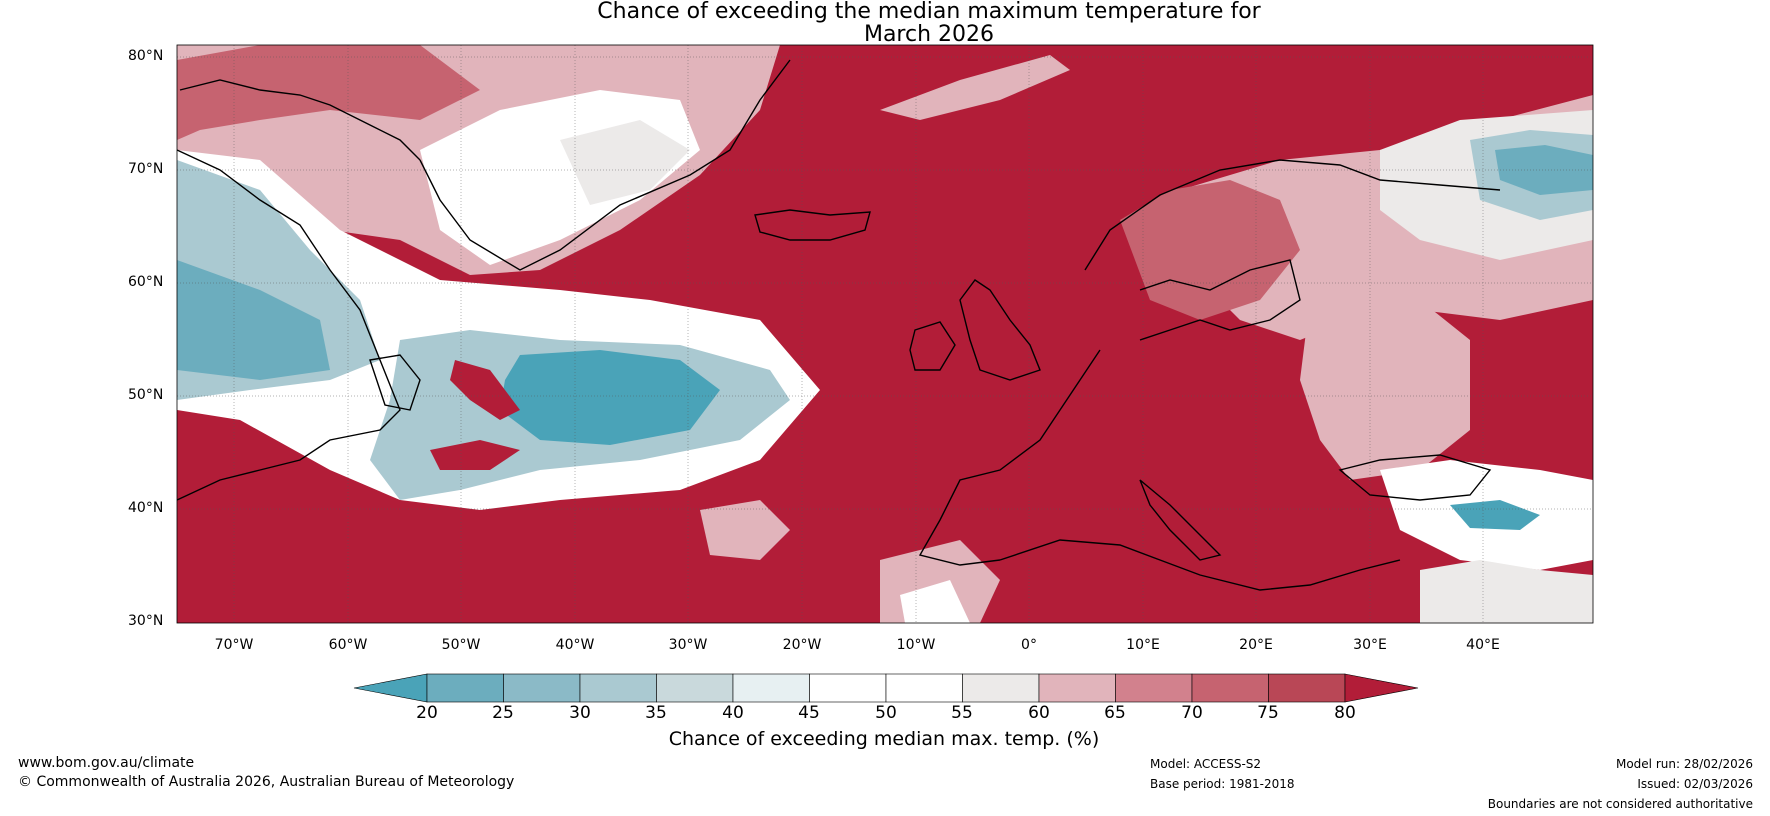 This screenshot has height=816, width=1770. Describe the element at coordinates (656, 713) in the screenshot. I see `colorbar-tick-35: 35` at that location.